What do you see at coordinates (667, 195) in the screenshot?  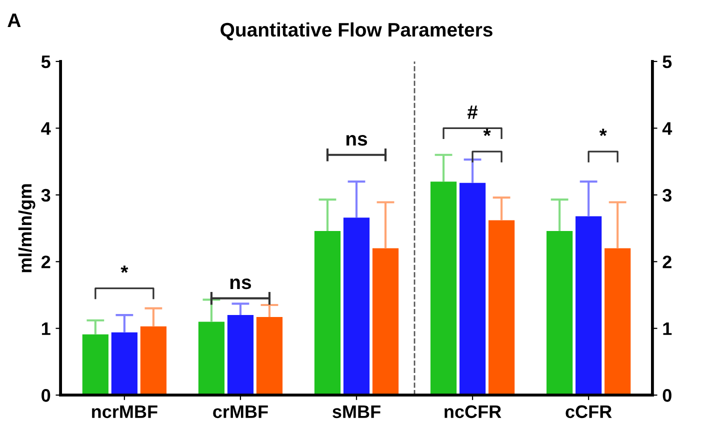 I see `y2-tick-label: 3` at bounding box center [667, 195].